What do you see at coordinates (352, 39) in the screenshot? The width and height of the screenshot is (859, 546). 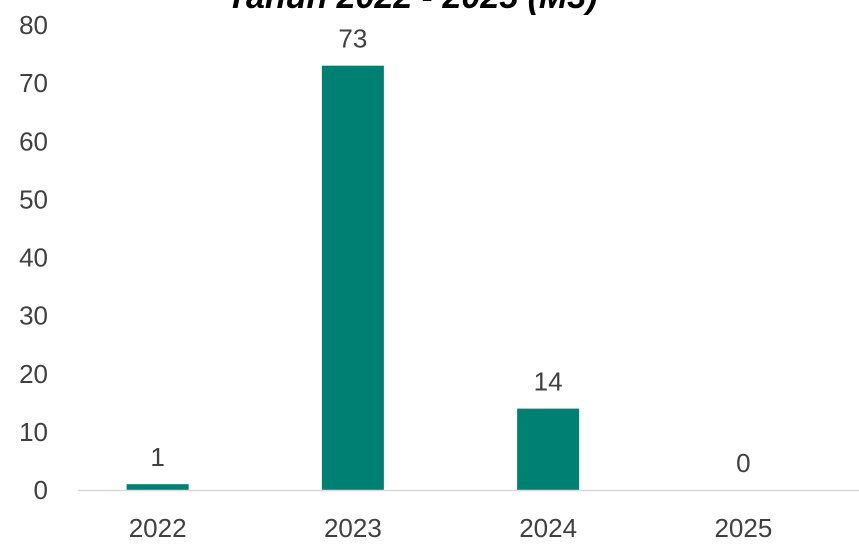 I see `data-label-2023: 73` at bounding box center [352, 39].